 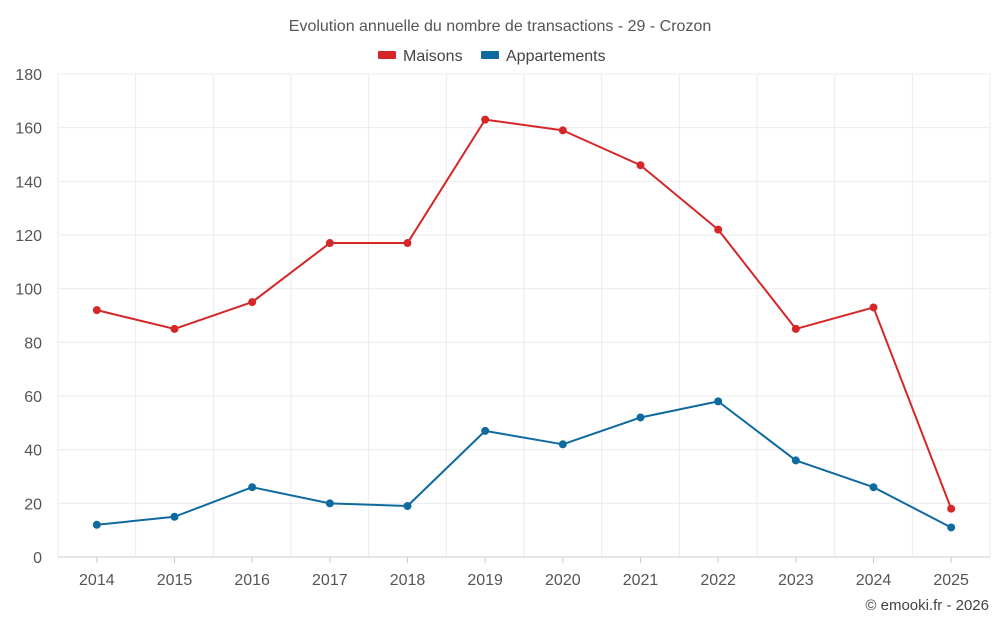 I want to click on y-tick-label: 20, so click(x=33, y=504).